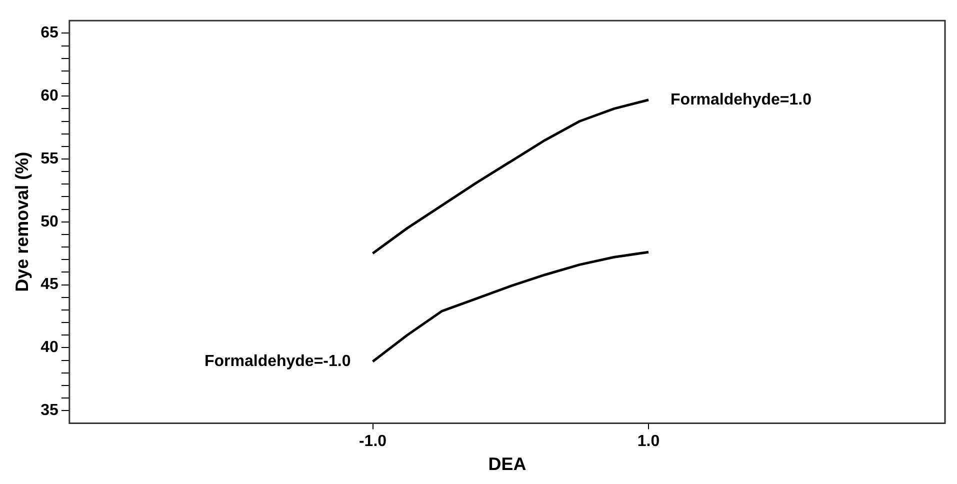 This screenshot has height=484, width=957. What do you see at coordinates (49, 221) in the screenshot?
I see `y-tick-label: 50` at bounding box center [49, 221].